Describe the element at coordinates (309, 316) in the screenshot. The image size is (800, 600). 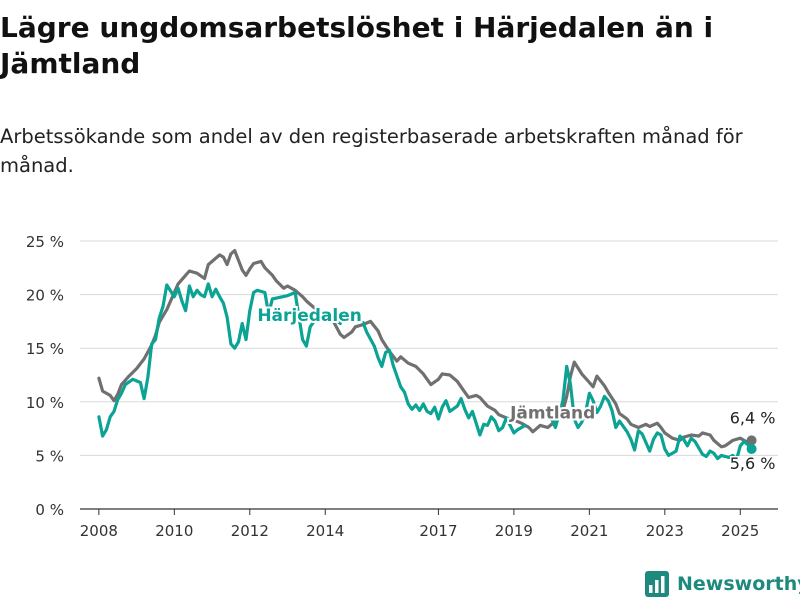
I see `series-name-harjedalen: Härjedalen` at that location.